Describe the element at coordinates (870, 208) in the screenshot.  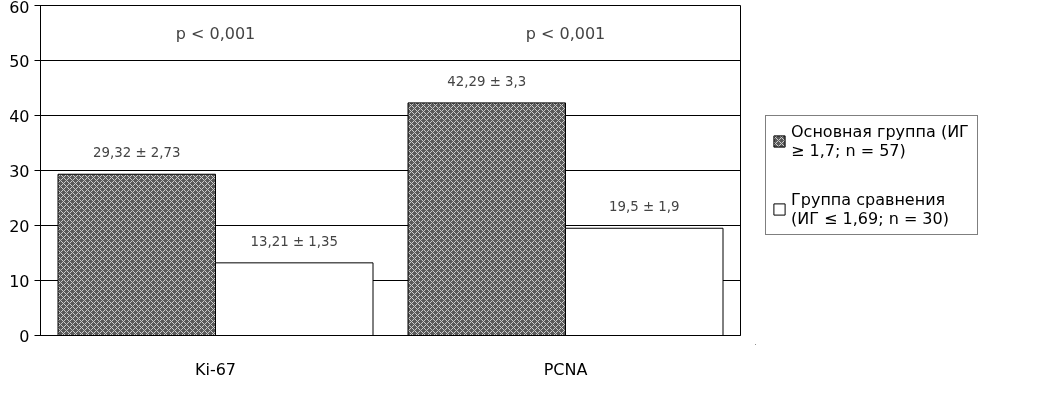
I see `legend-label: Группа сравнения (ИГ ≤ 1,69; n = 30)` at that location.